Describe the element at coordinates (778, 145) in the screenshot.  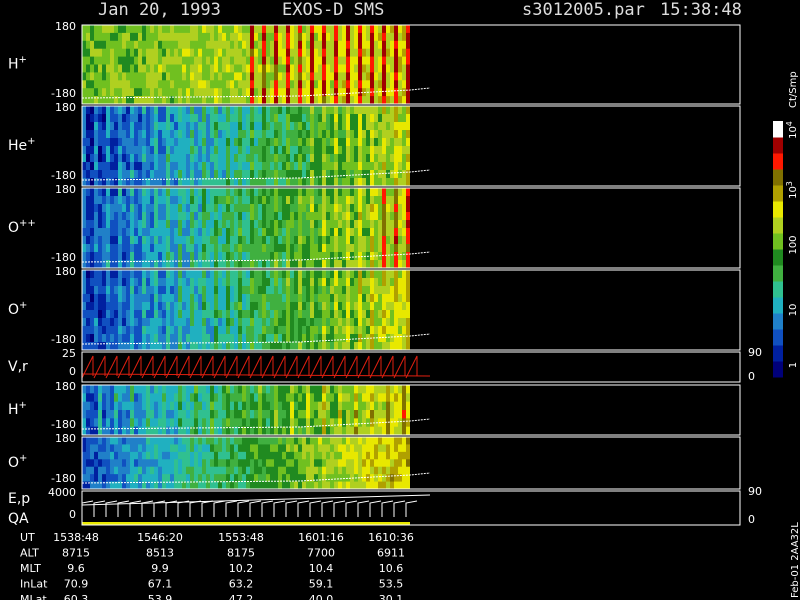
I see `colorbar-cell` at that location.